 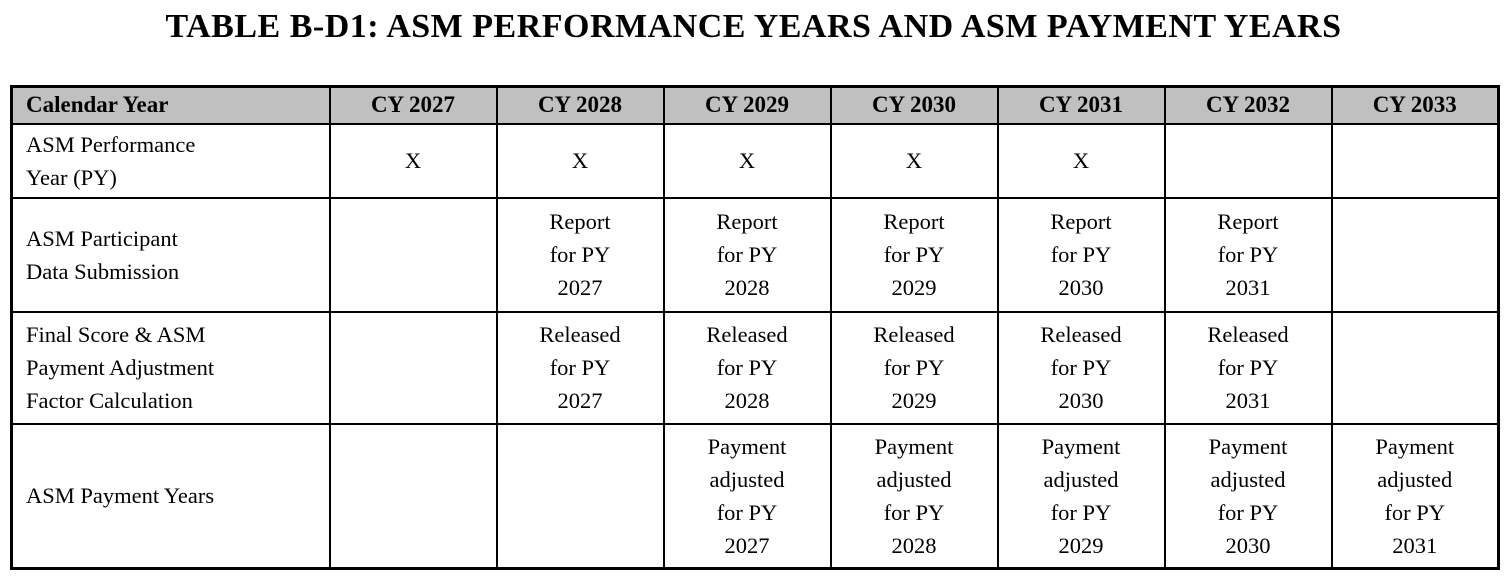 I want to click on table-cell: Report for PY 2029, so click(x=914, y=254).